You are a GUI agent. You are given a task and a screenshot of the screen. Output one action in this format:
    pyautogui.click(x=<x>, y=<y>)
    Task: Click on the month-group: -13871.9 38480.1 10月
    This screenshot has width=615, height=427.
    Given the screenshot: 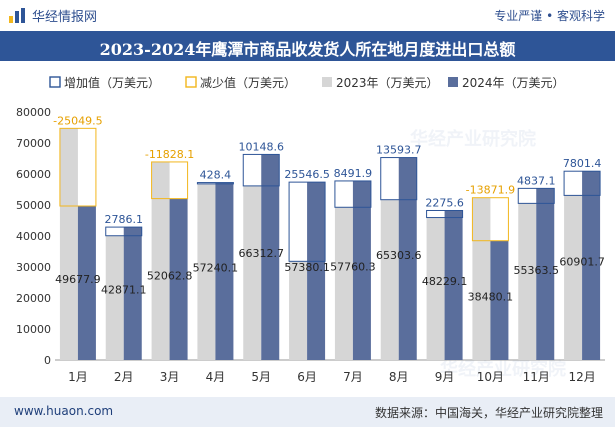 What is the action you would take?
    pyautogui.click(x=490, y=284)
    